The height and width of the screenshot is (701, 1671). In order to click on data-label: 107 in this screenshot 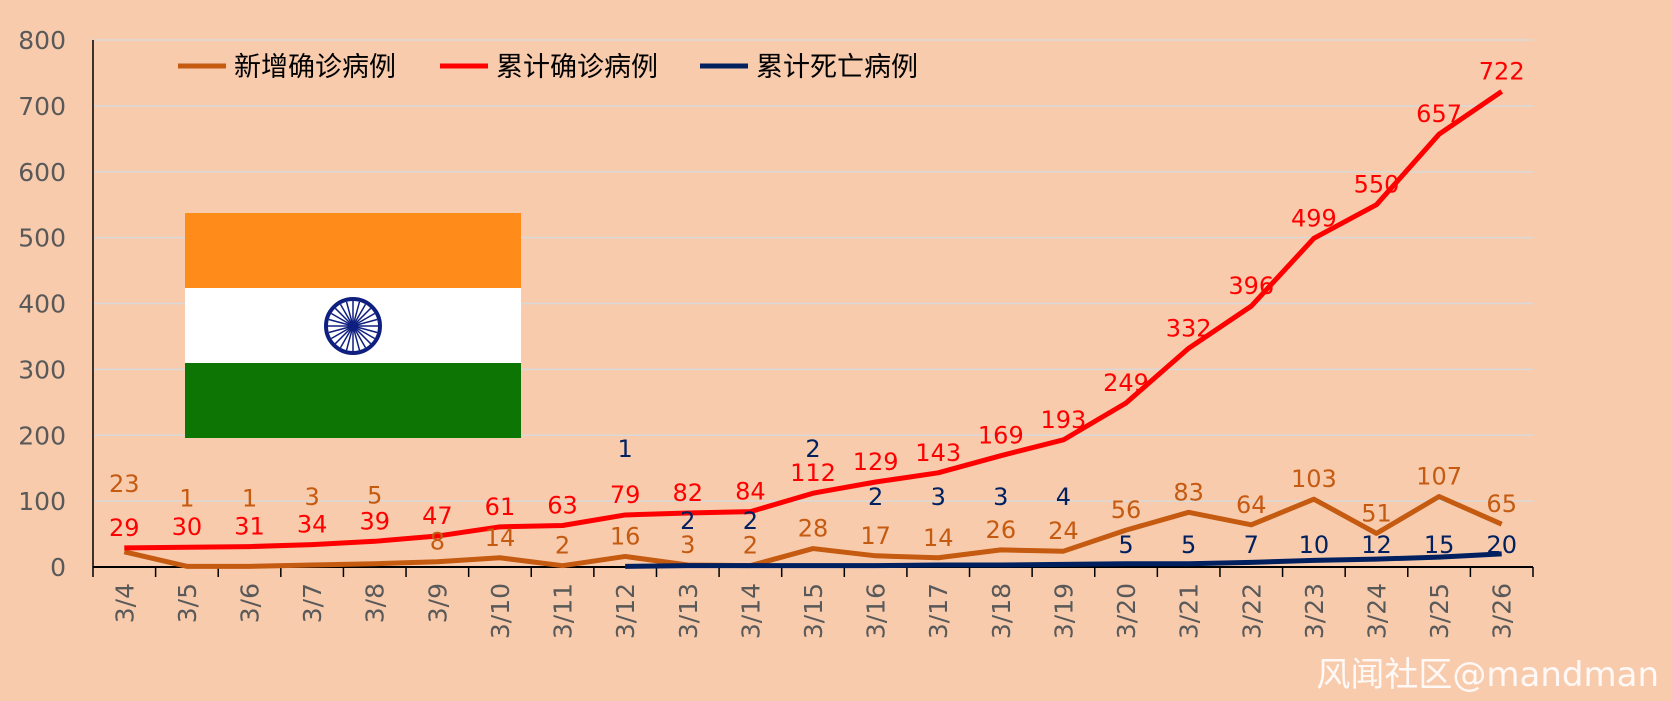, I will do `click(1439, 477)`.